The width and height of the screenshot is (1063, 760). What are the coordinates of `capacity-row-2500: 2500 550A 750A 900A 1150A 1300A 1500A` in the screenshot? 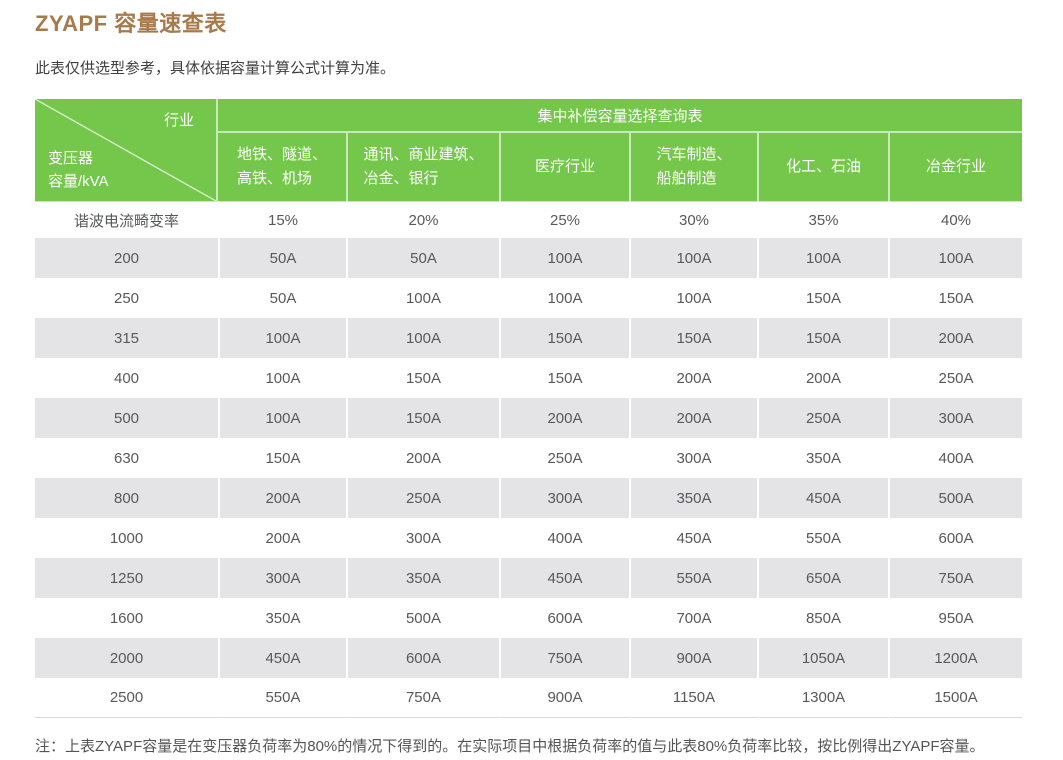 It's located at (529, 698).